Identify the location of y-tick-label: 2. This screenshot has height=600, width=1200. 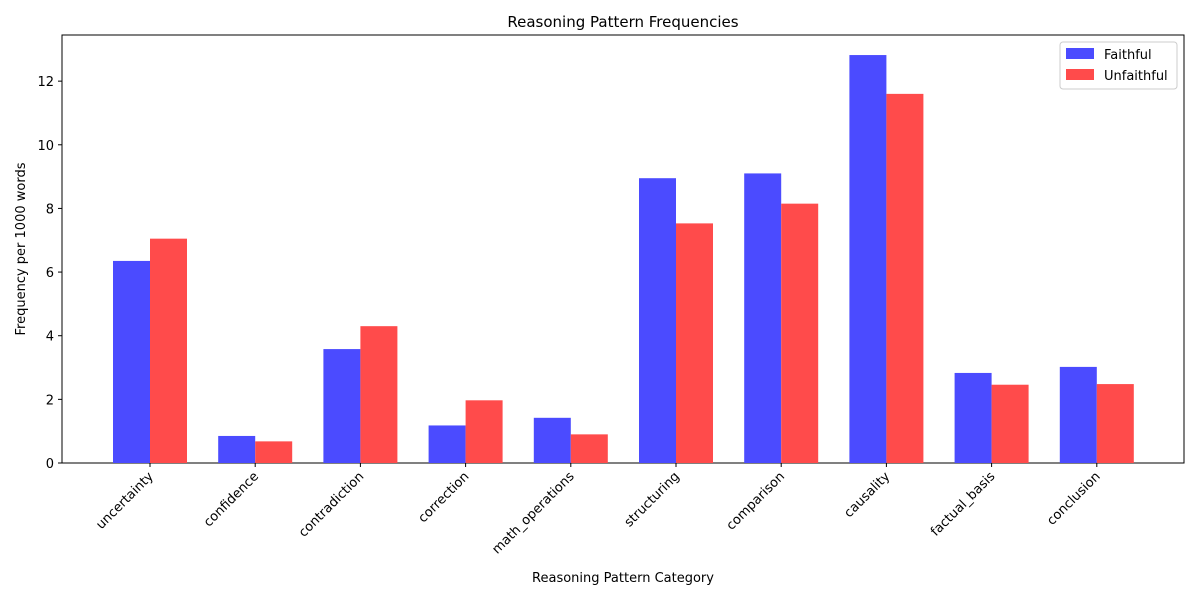
(50, 400).